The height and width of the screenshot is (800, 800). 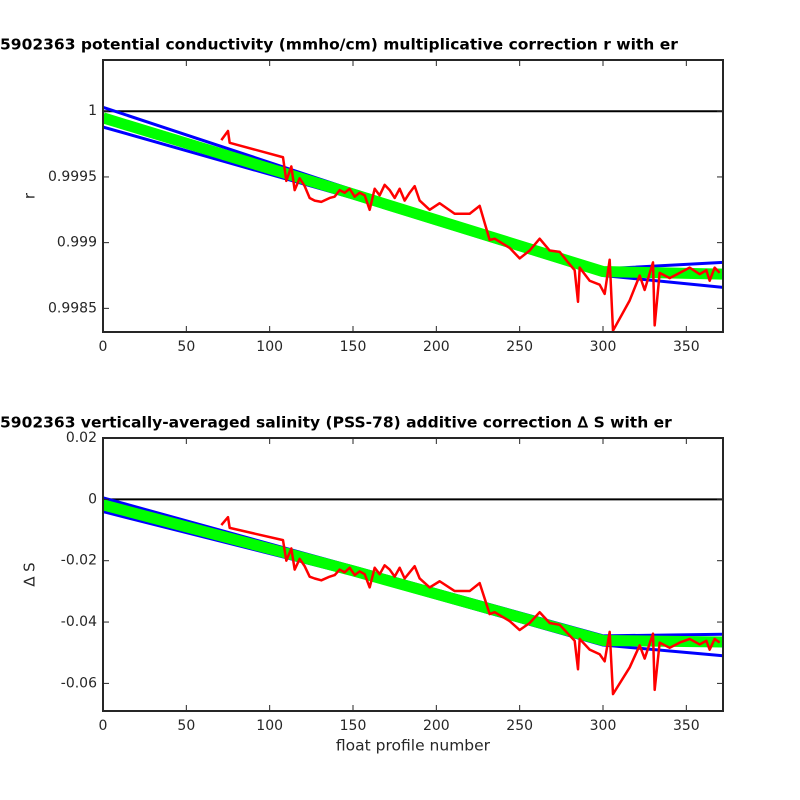 I want to click on y-tick-label: -0.06, so click(x=79, y=683).